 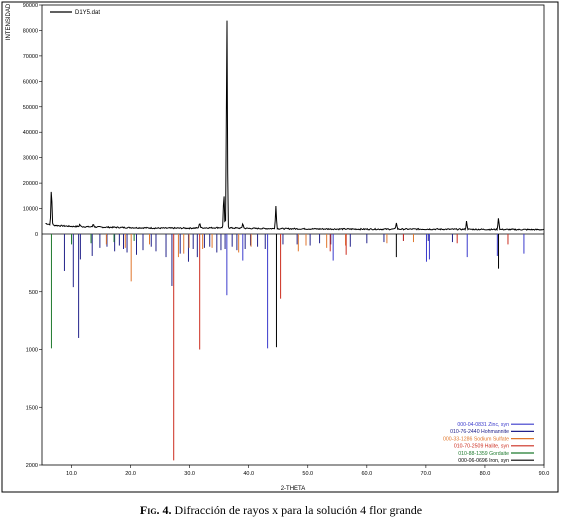 I want to click on x-tick-label: 90.0, so click(x=544, y=474).